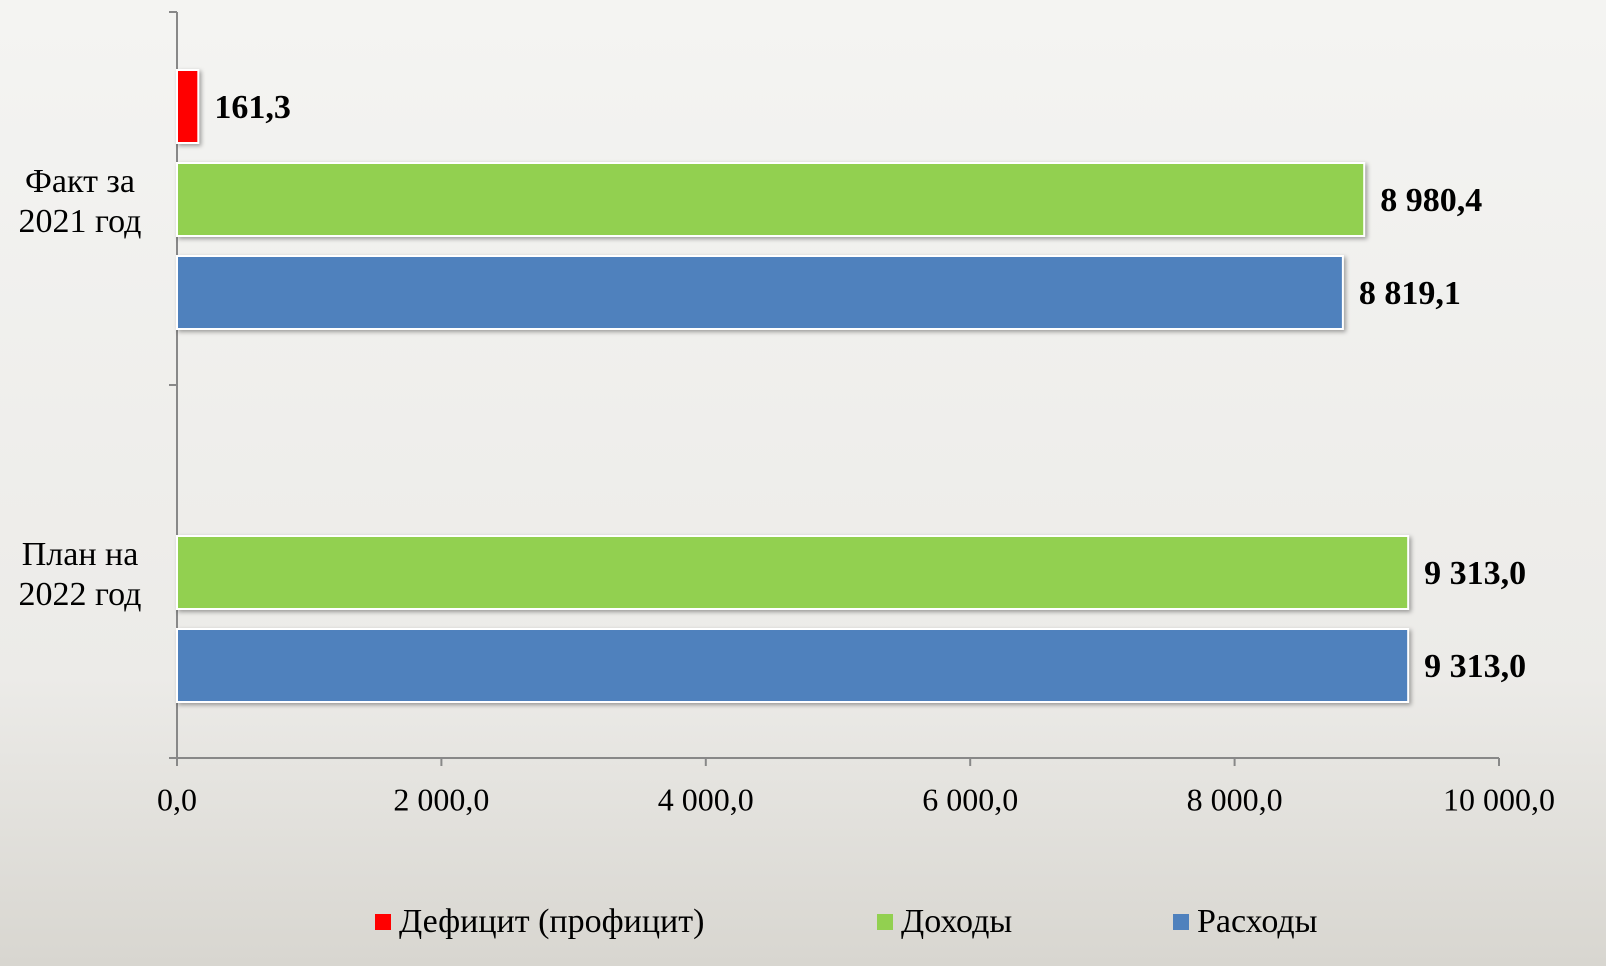 Image resolution: width=1606 pixels, height=966 pixels. I want to click on legend-label: Доходы, so click(956, 921).